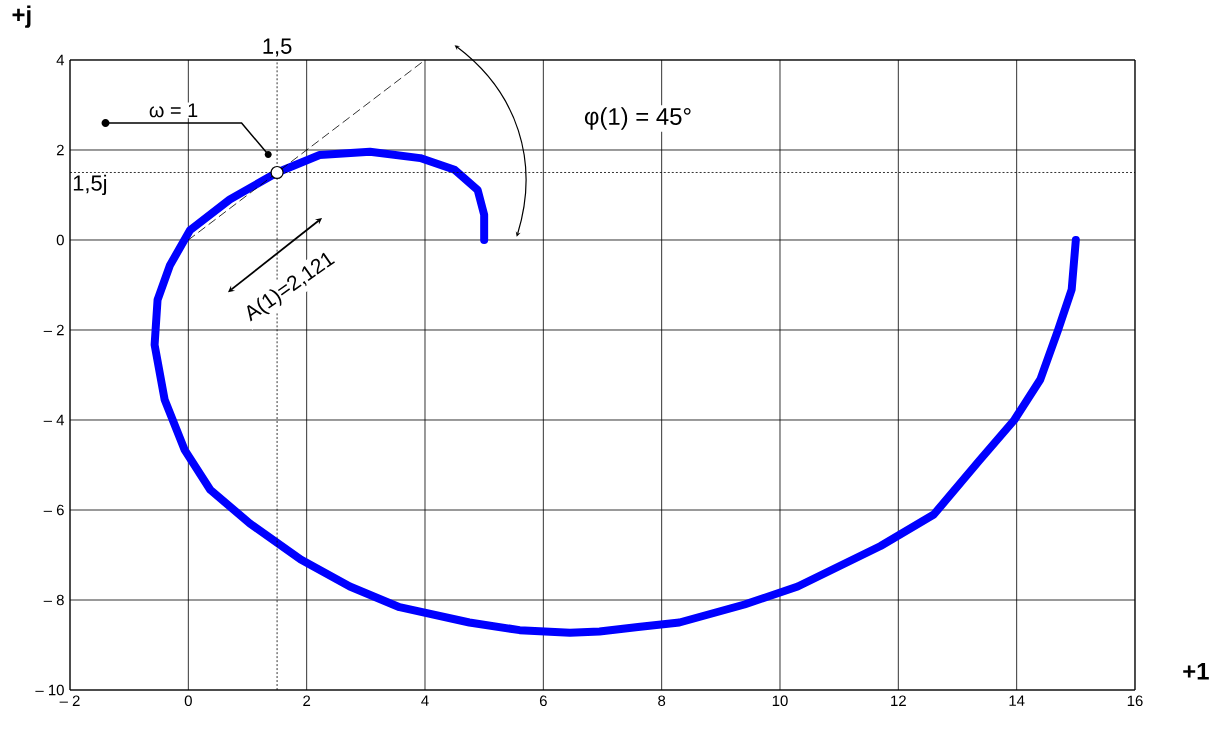  I want to click on x-tick-label: 10, so click(780, 701).